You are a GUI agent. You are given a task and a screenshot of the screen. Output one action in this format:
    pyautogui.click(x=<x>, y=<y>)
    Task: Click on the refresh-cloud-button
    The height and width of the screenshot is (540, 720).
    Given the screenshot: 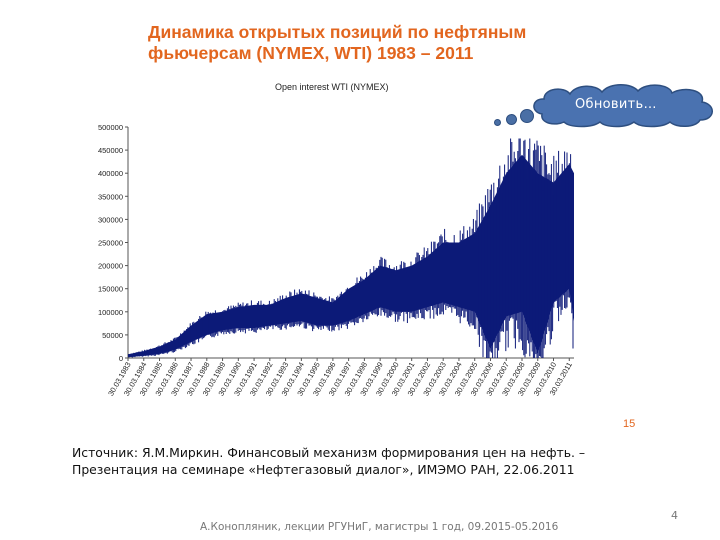 What is the action you would take?
    pyautogui.click(x=625, y=105)
    